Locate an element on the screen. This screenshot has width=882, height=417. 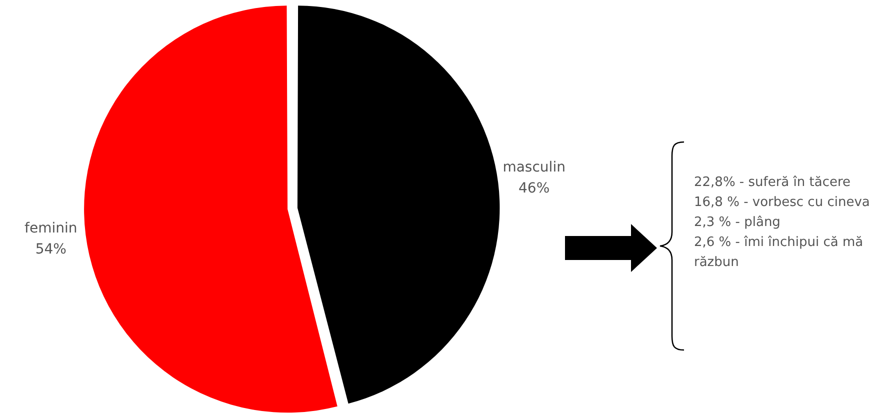
data-label: 54% is located at coordinates (50, 250).